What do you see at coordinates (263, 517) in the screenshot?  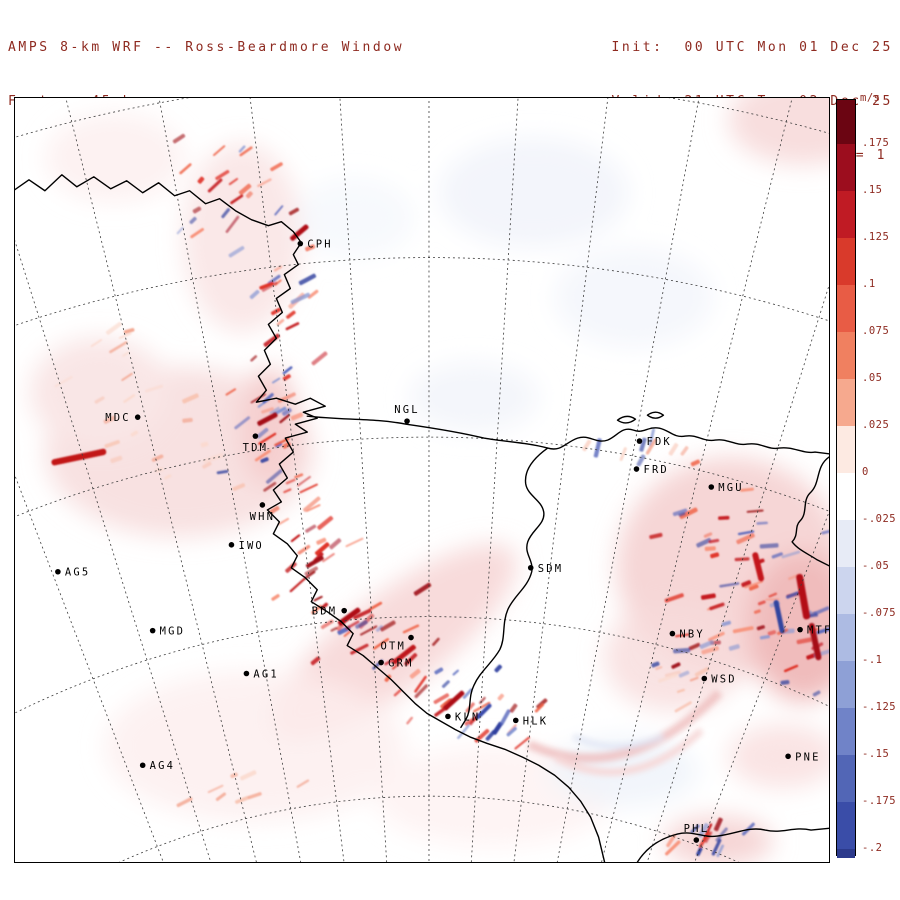 I see `station-label: WHN` at bounding box center [263, 517].